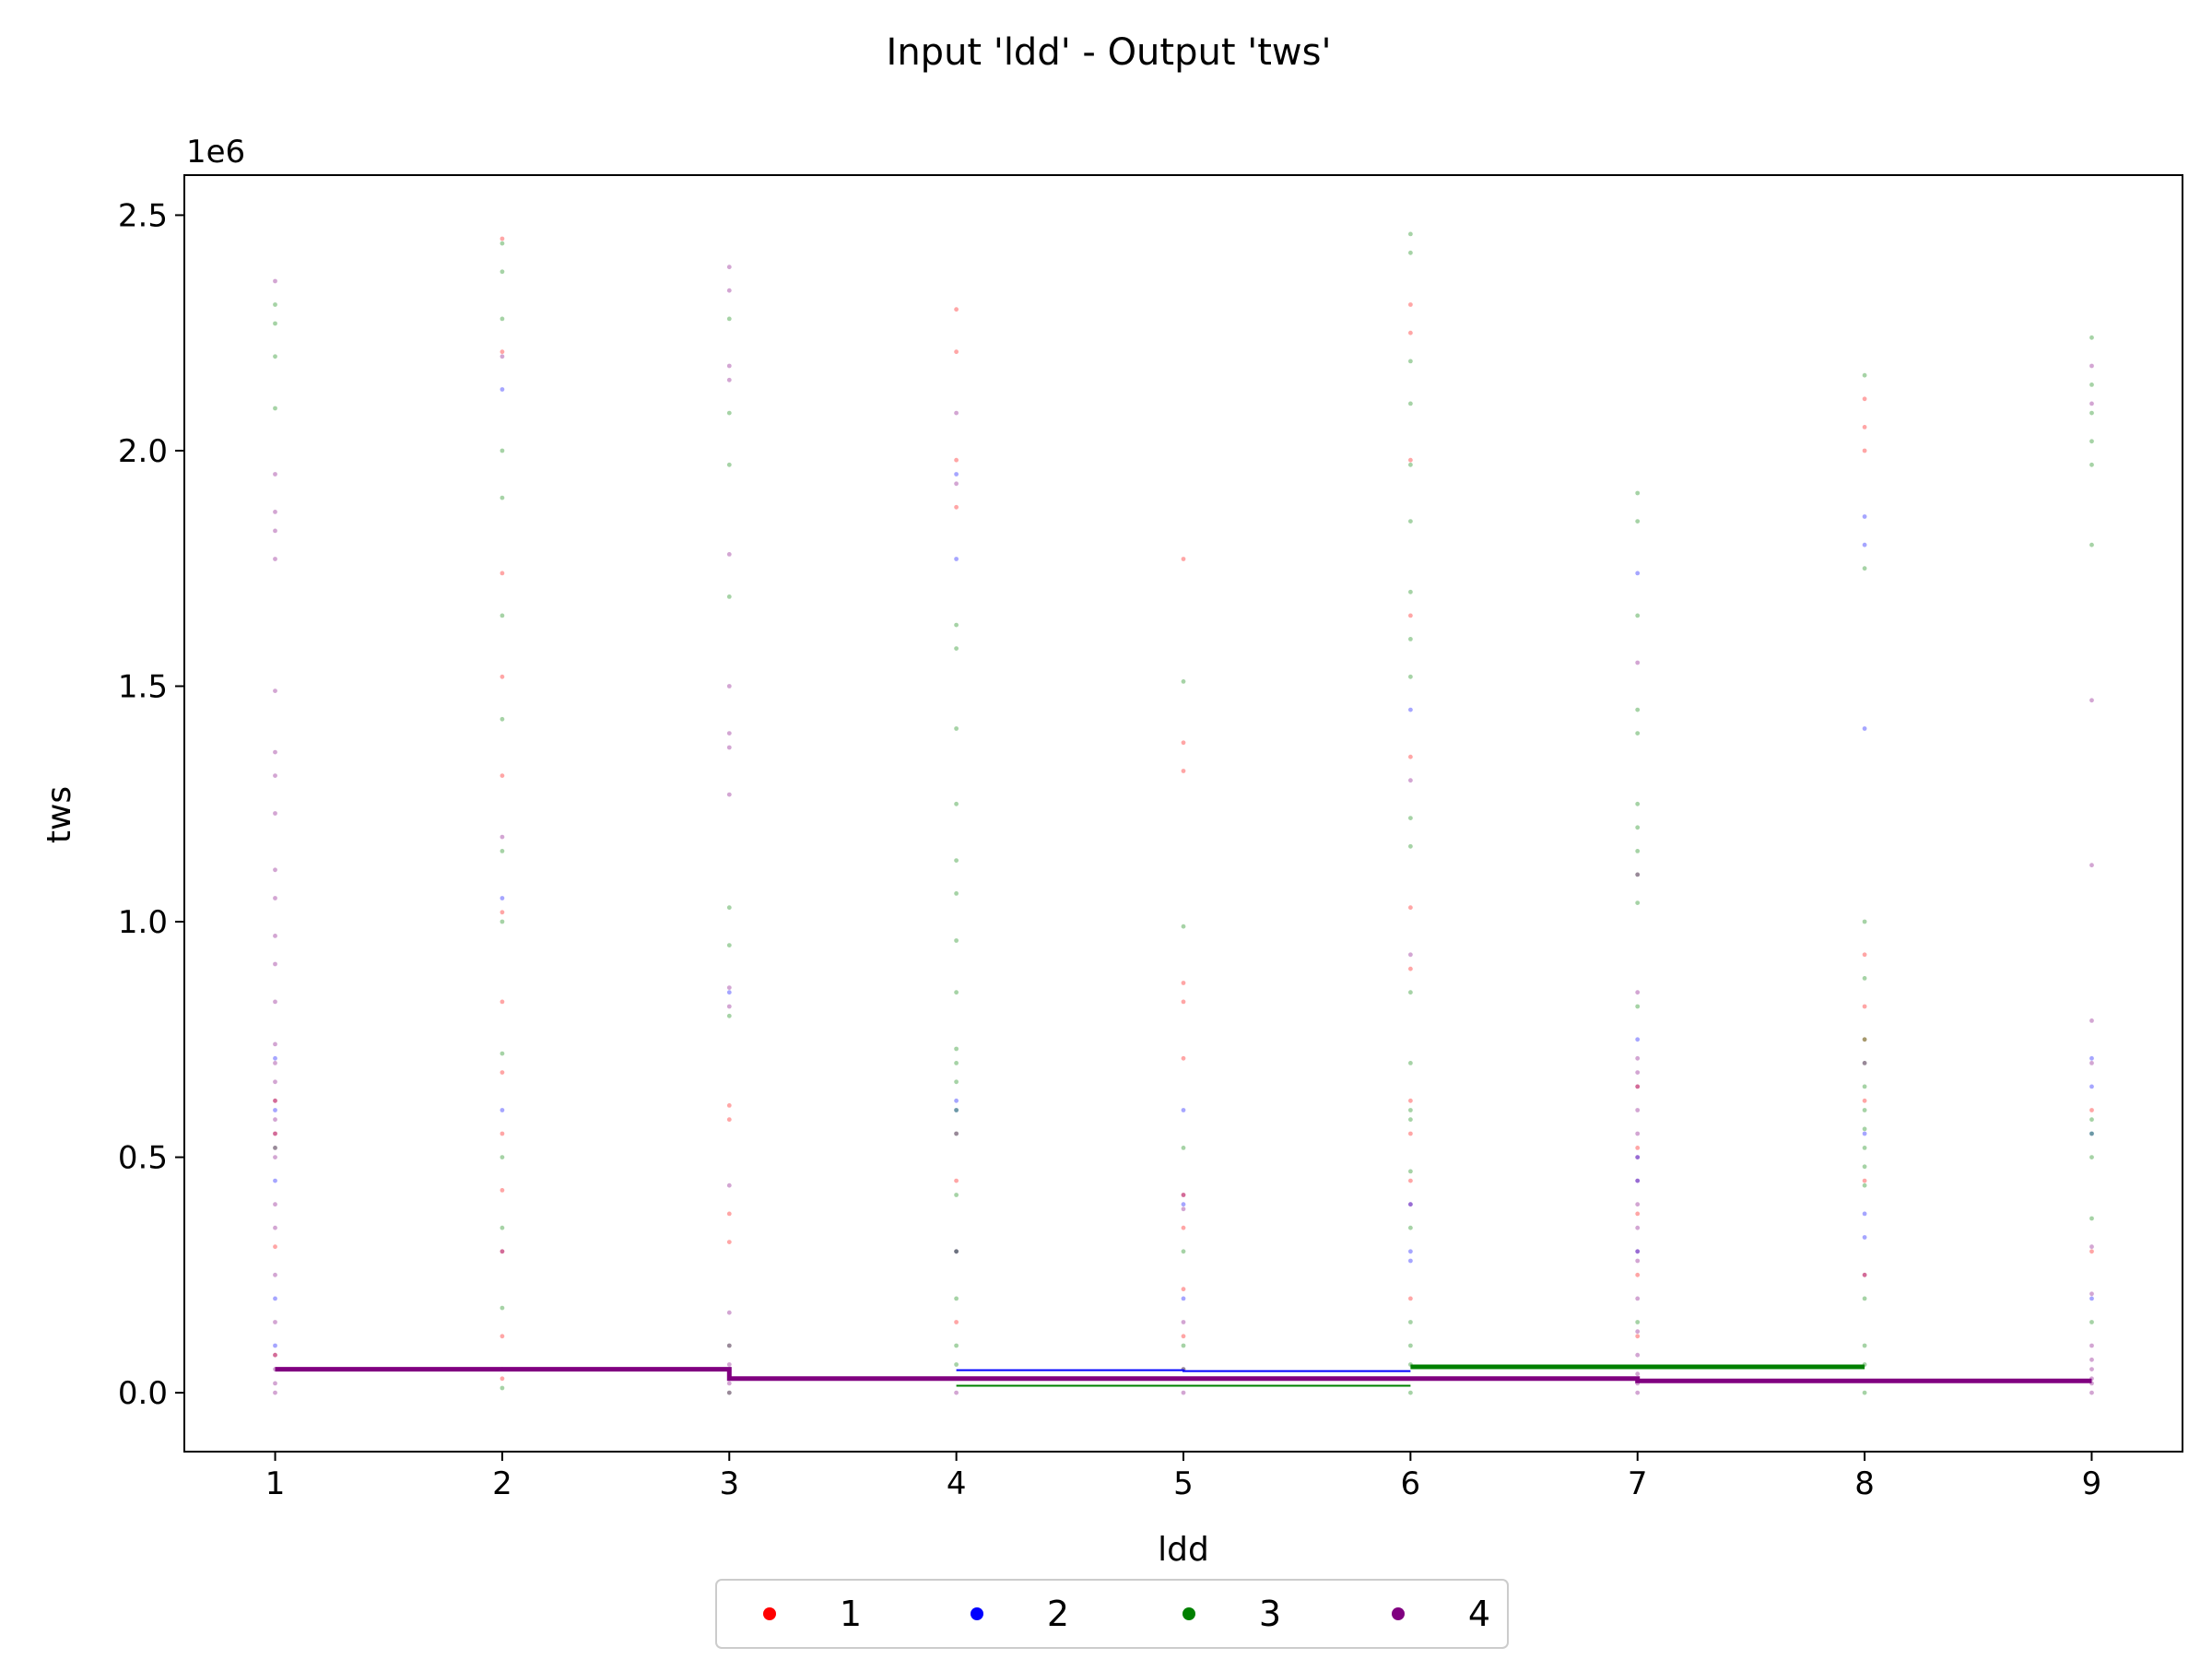 This screenshot has height=1659, width=2212. I want to click on legend-label: 3, so click(1270, 1614).